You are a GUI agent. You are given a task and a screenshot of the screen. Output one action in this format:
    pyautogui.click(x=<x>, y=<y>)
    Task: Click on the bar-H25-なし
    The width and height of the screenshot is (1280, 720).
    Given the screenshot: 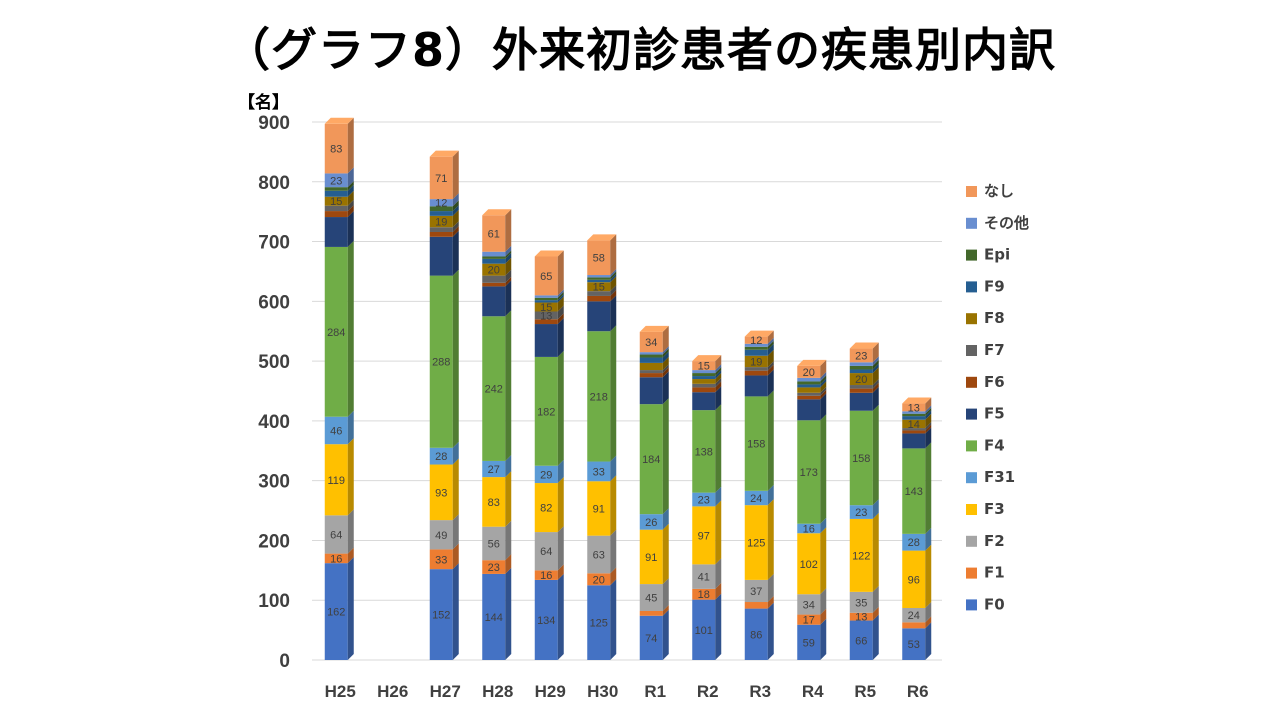 What is the action you would take?
    pyautogui.click(x=336, y=148)
    